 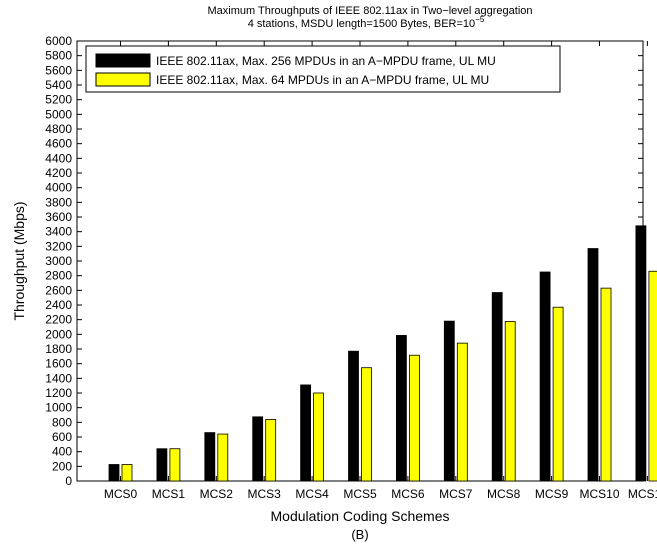 I want to click on bar-series-2-MCS3, so click(x=271, y=450).